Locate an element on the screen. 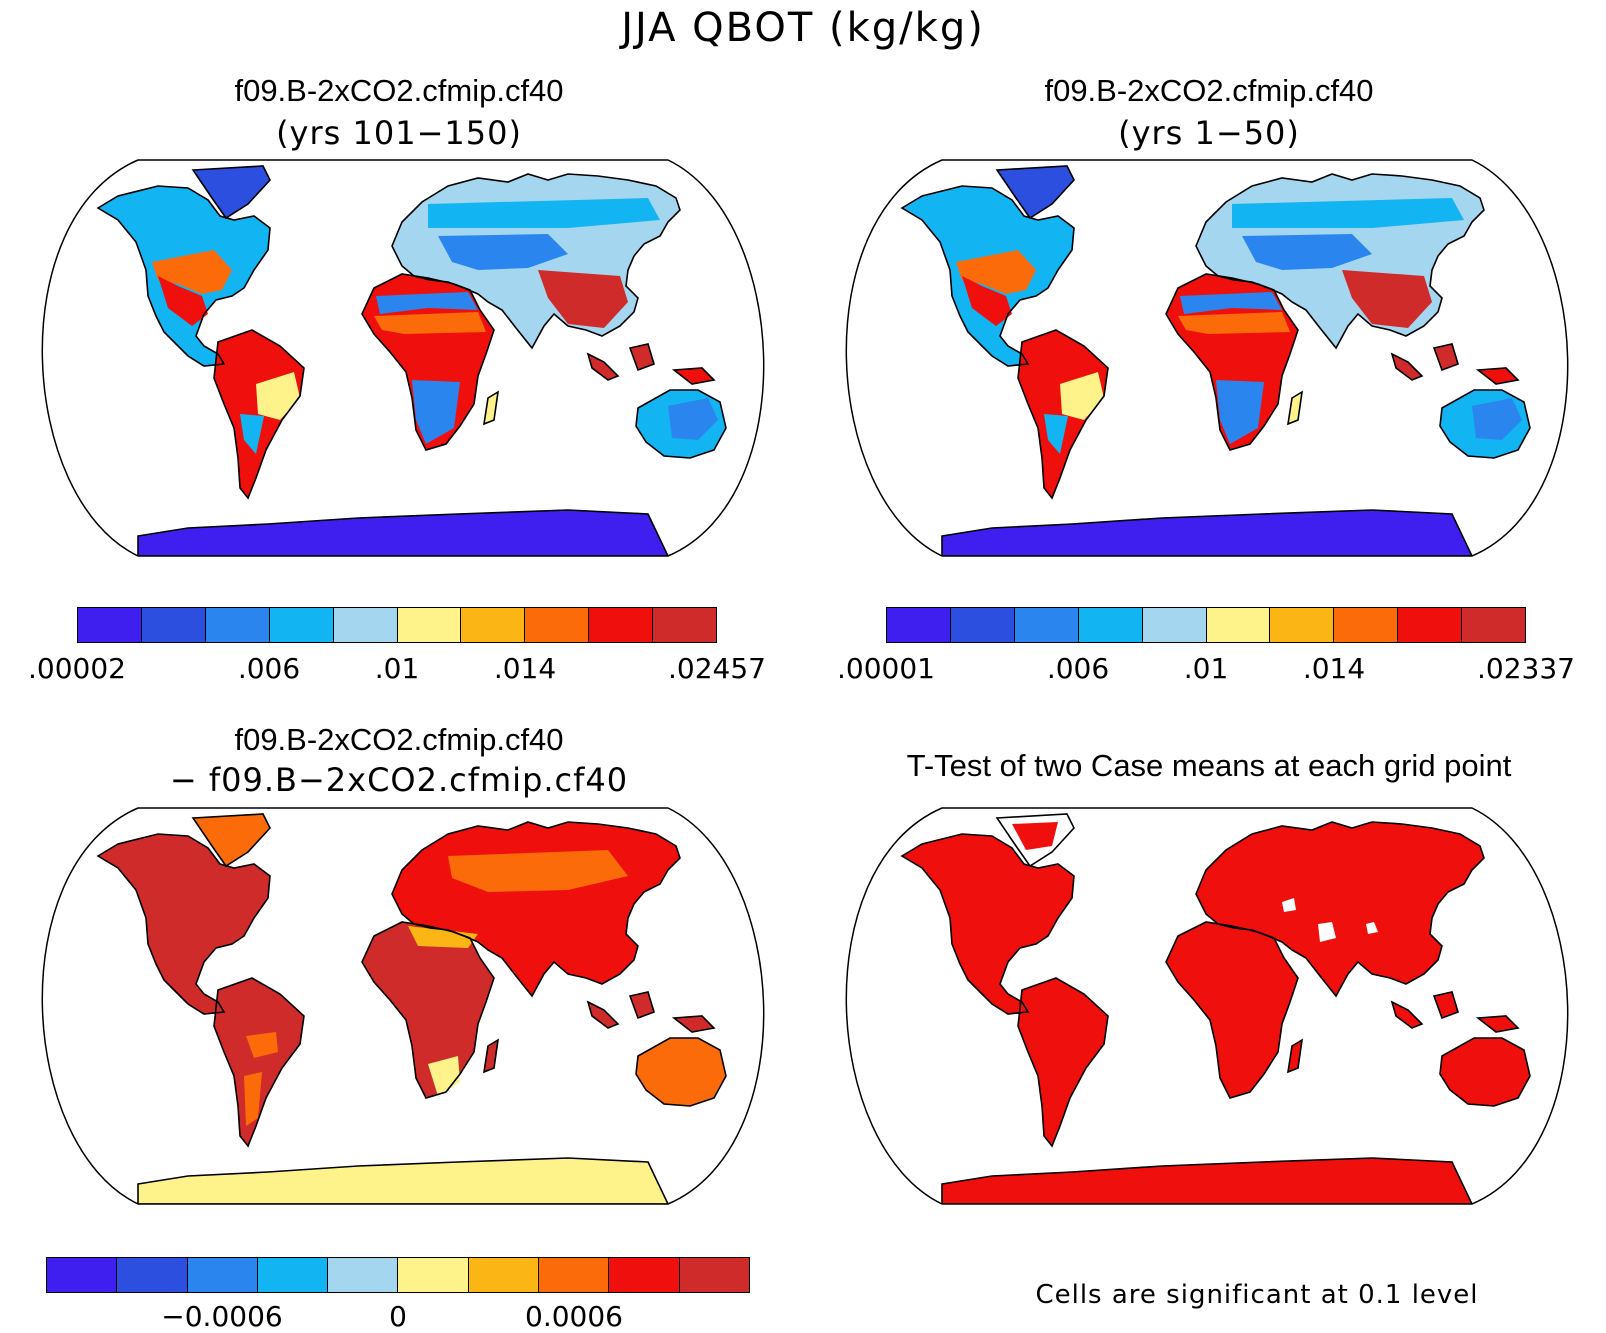  panel-title: f09.B-2xCO2.cfmip.cf40 is located at coordinates (399, 739).